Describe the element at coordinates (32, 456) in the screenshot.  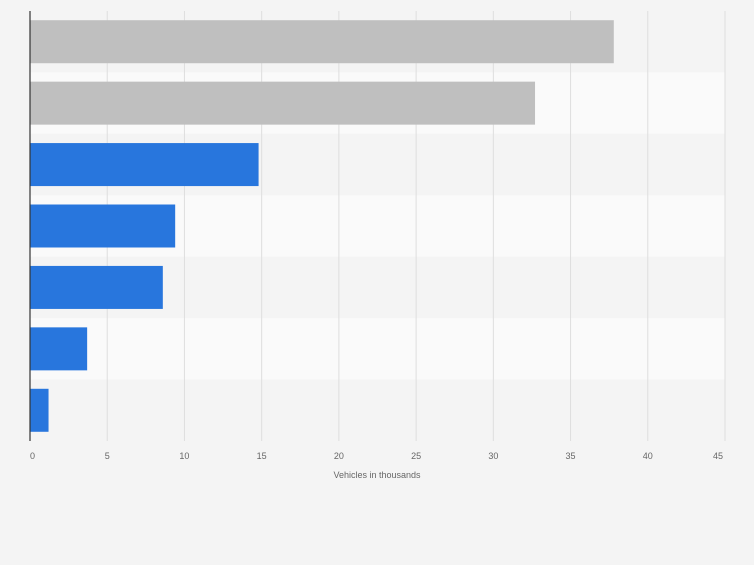
I see `x-tick-label: 0` at that location.